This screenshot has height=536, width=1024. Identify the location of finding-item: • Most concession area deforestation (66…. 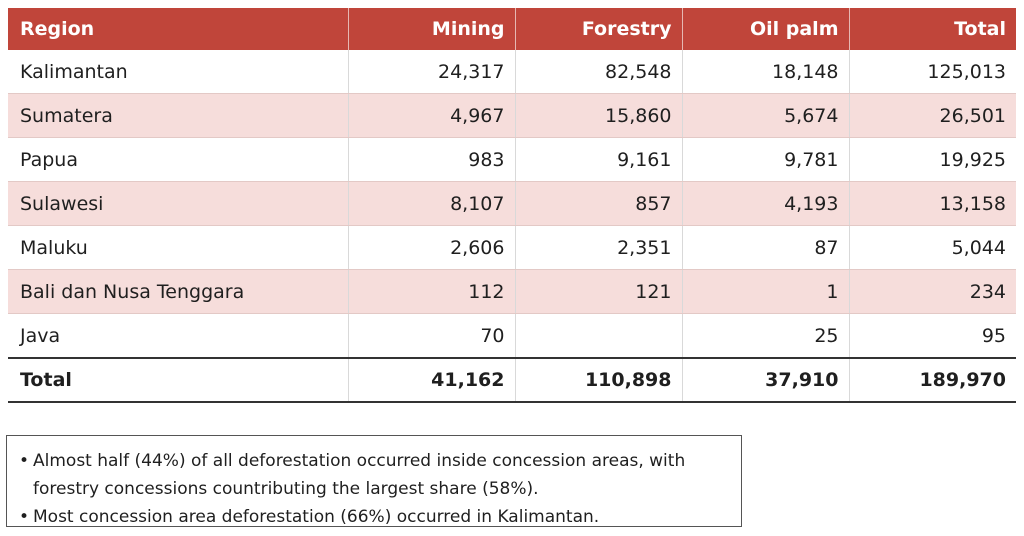
(375, 517).